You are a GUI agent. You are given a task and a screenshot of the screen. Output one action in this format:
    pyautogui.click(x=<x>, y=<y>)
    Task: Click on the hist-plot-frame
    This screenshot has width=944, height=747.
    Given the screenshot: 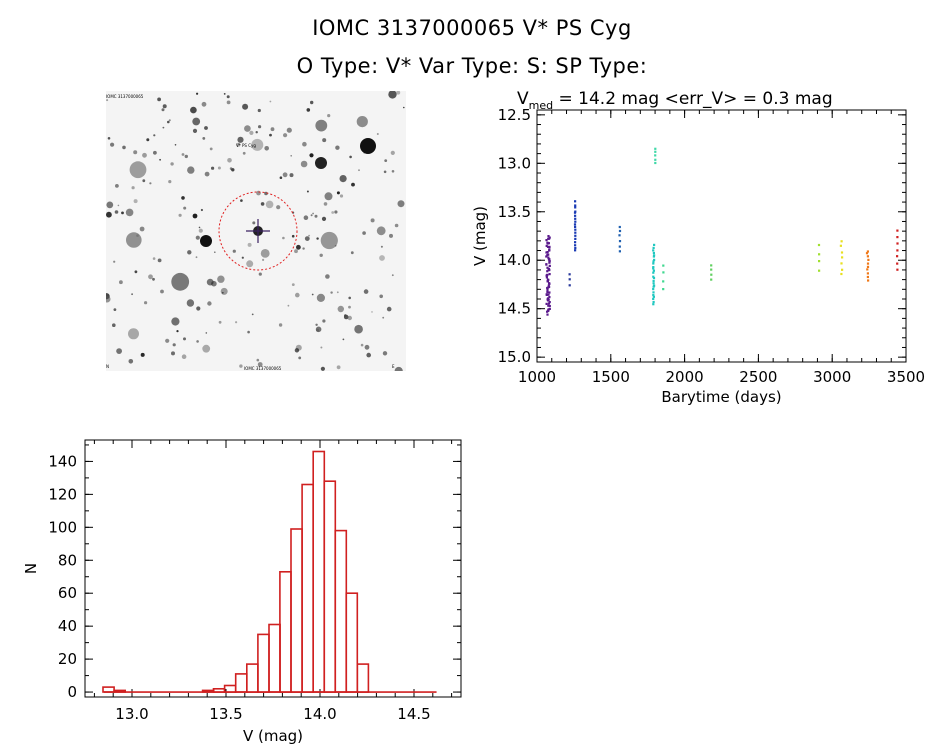 What is the action you would take?
    pyautogui.click(x=273, y=568)
    